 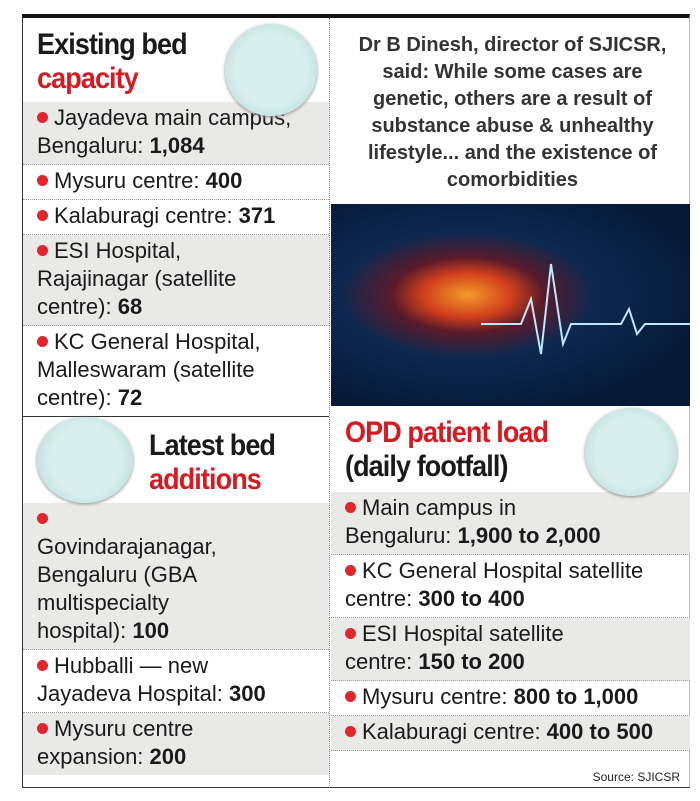 I want to click on opd-queue-icon, so click(x=631, y=452).